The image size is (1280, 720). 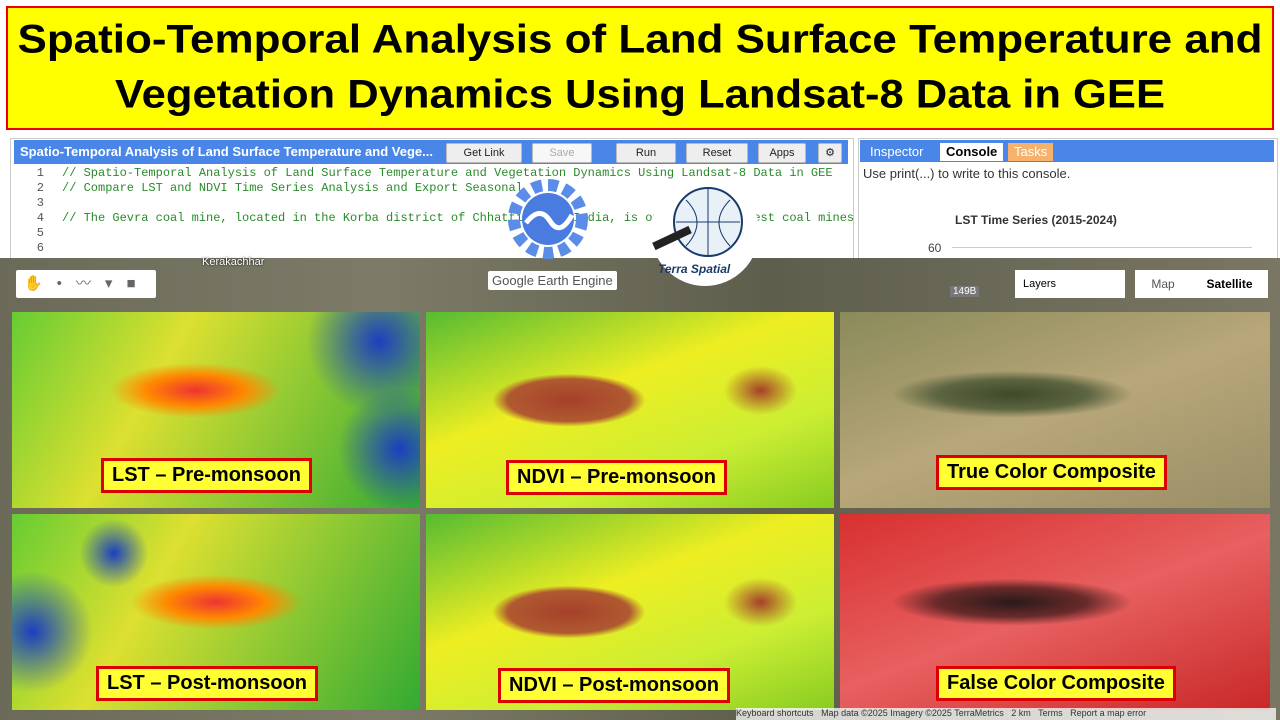 I want to click on button: Save, so click(x=562, y=153).